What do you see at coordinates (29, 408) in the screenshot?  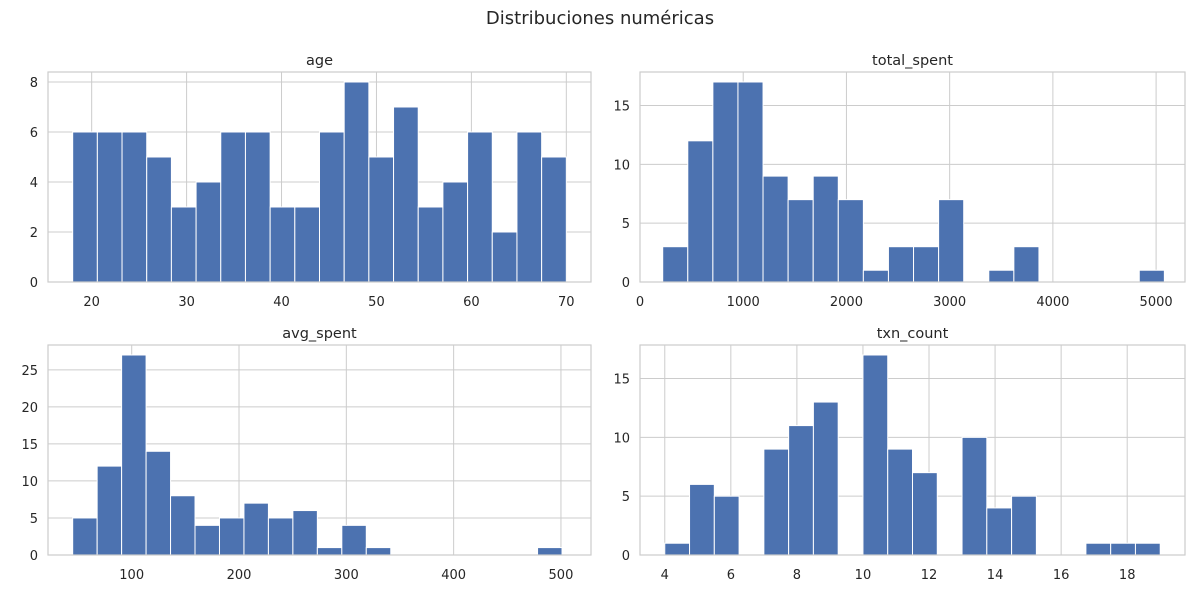 I see `y-tick-label: 20` at bounding box center [29, 408].